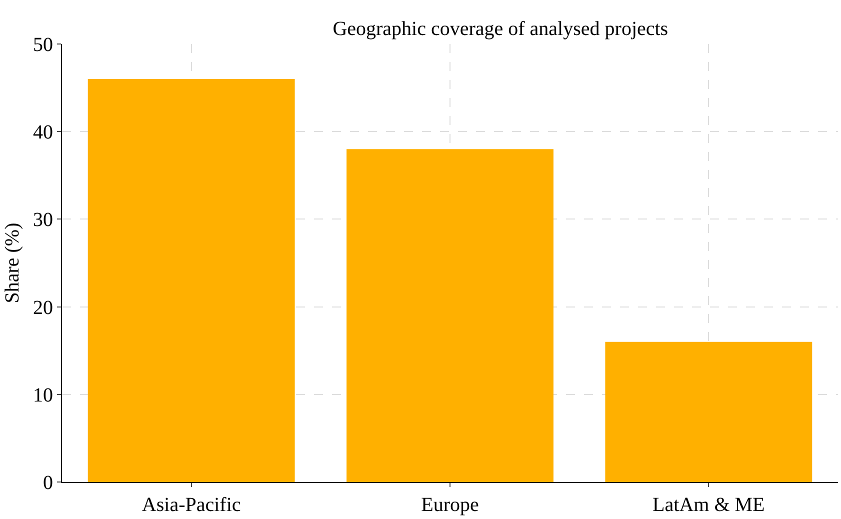 Image resolution: width=841 pixels, height=519 pixels. I want to click on x-tick-label: LatAm & ME, so click(708, 505).